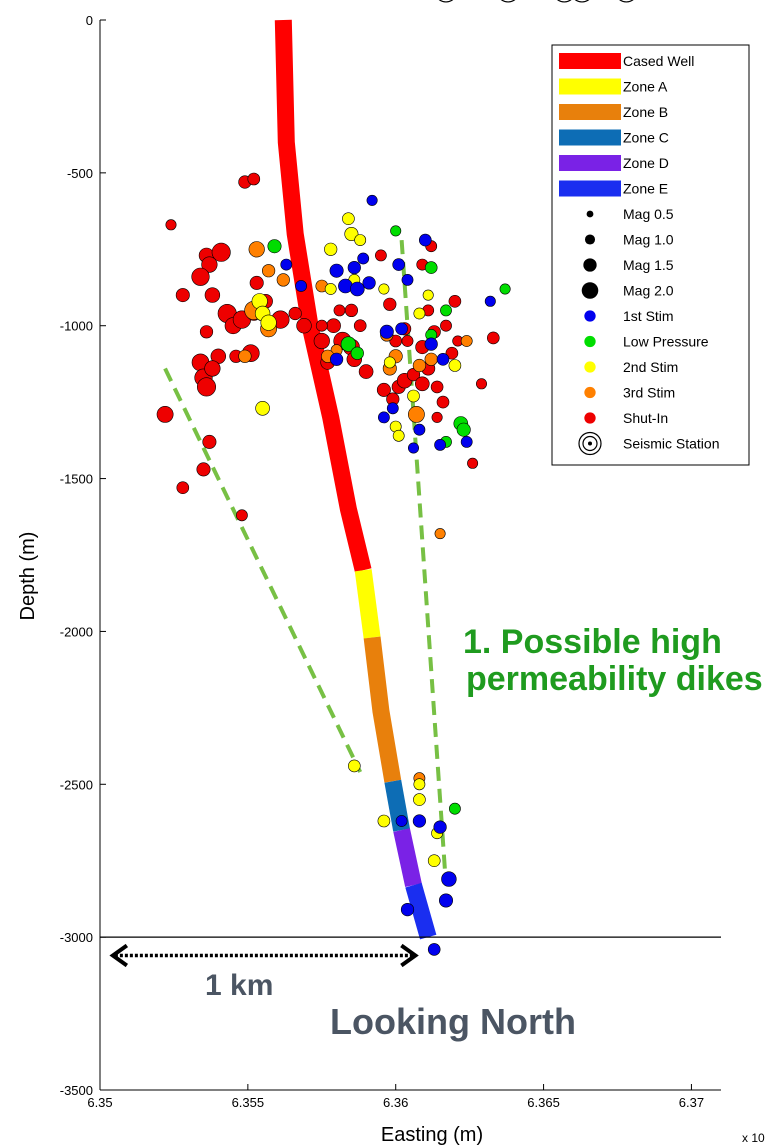  What do you see at coordinates (76, 937) in the screenshot?
I see `y-tick-label: -3000` at bounding box center [76, 937].